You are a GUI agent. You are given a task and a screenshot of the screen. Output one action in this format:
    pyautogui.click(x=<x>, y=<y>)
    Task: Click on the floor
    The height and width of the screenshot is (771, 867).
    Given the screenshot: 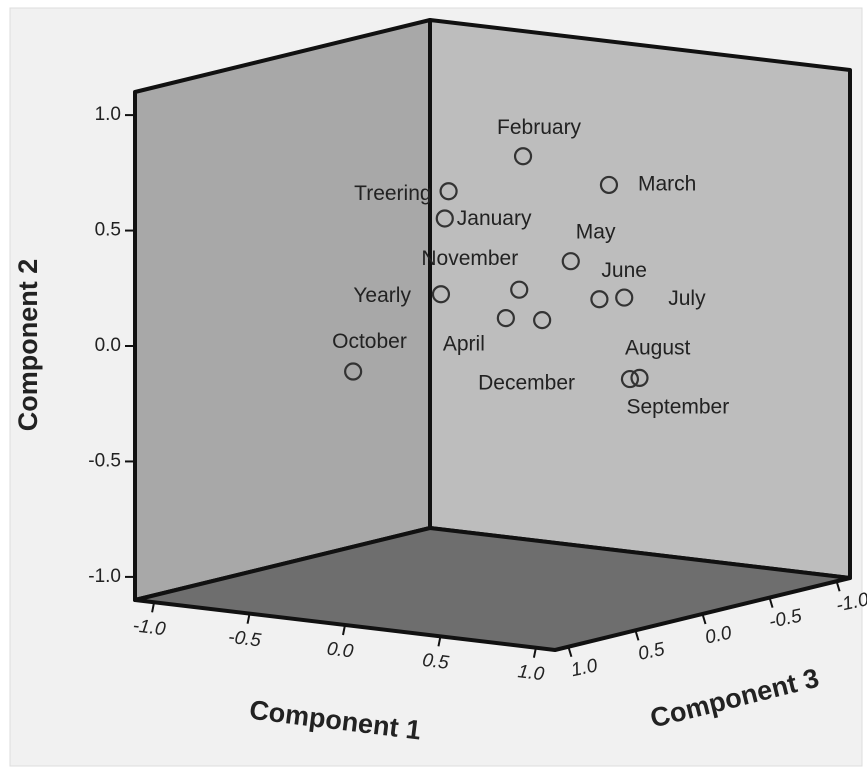 What is the action you would take?
    pyautogui.click(x=492, y=589)
    